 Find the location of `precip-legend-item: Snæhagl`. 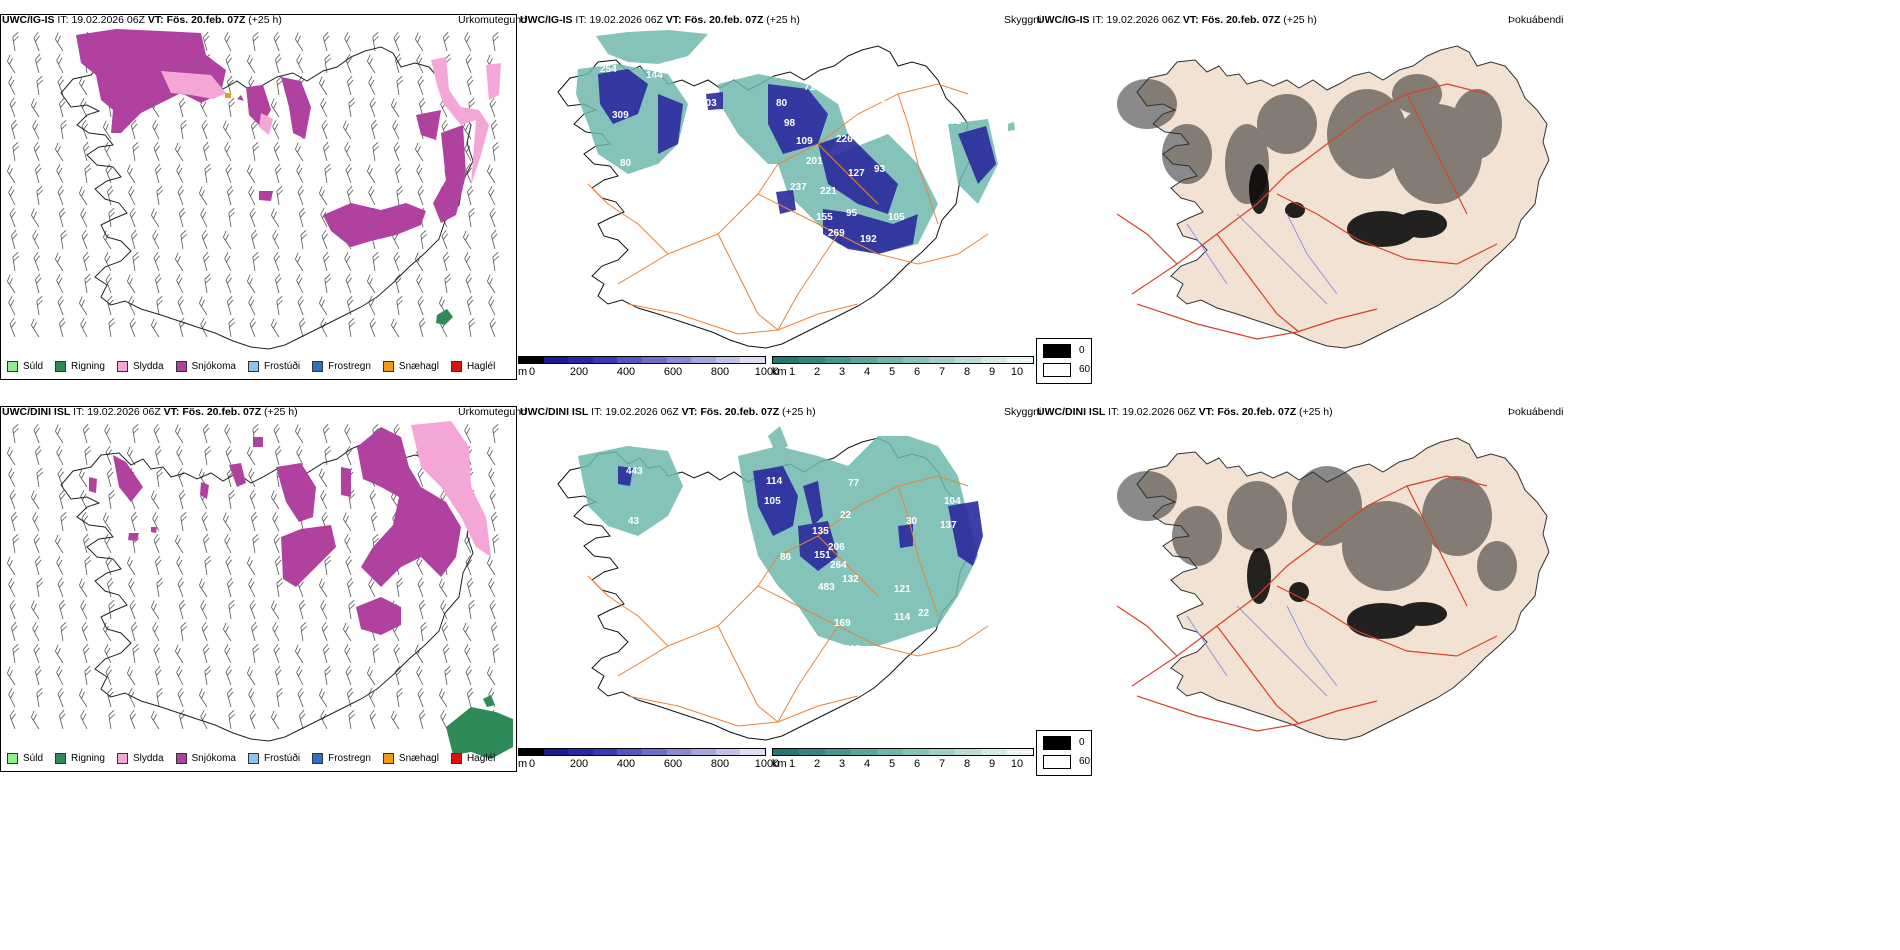

precip-legend-item: Snæhagl is located at coordinates (410, 366).